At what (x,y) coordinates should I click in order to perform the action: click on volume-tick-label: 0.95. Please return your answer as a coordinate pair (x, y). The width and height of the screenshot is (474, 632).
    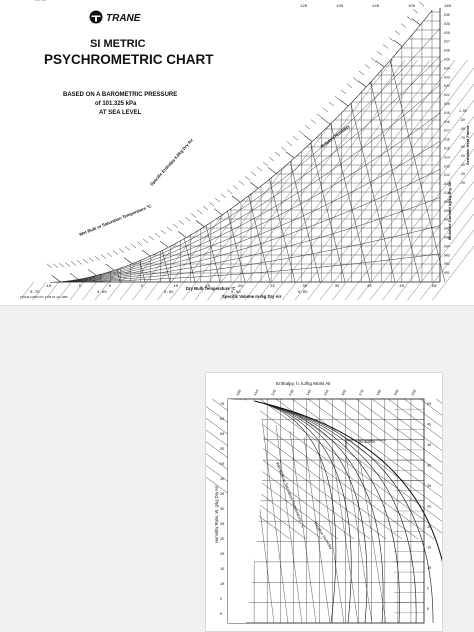
    Looking at the image, I should click on (303, 293).